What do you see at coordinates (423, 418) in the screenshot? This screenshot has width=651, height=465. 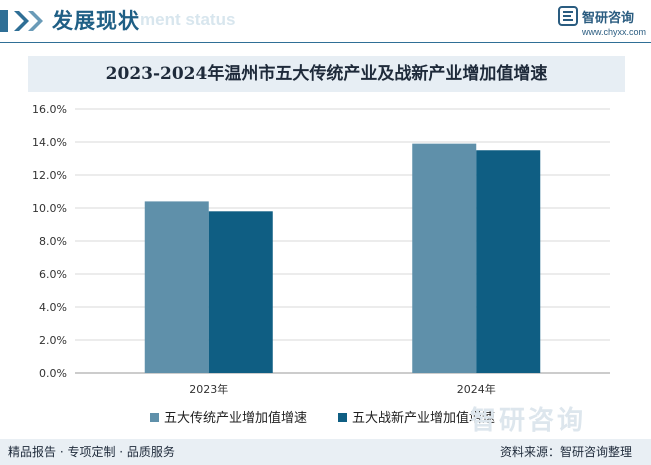 I see `legend-label: 五大战新产业增加值增速` at bounding box center [423, 418].